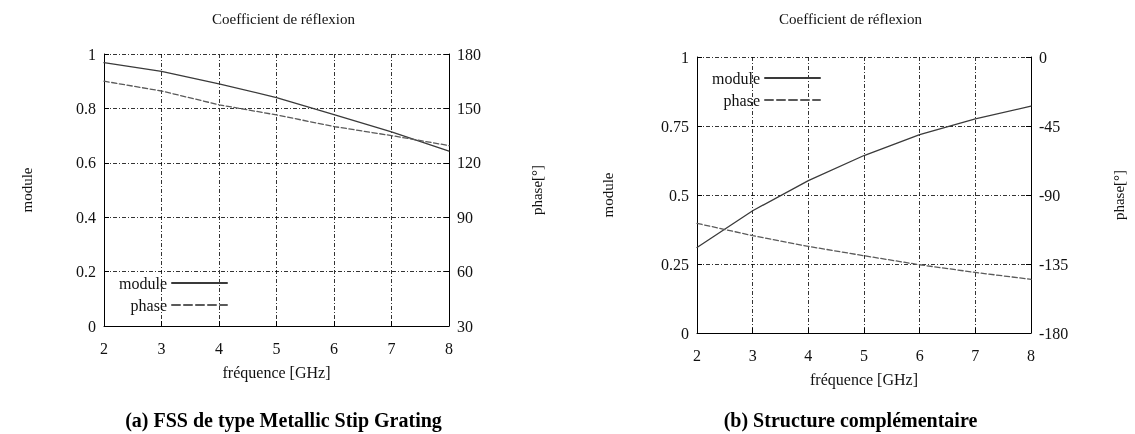  Describe the element at coordinates (1043, 57) in the screenshot. I see `y2-tick-label: 0` at that location.